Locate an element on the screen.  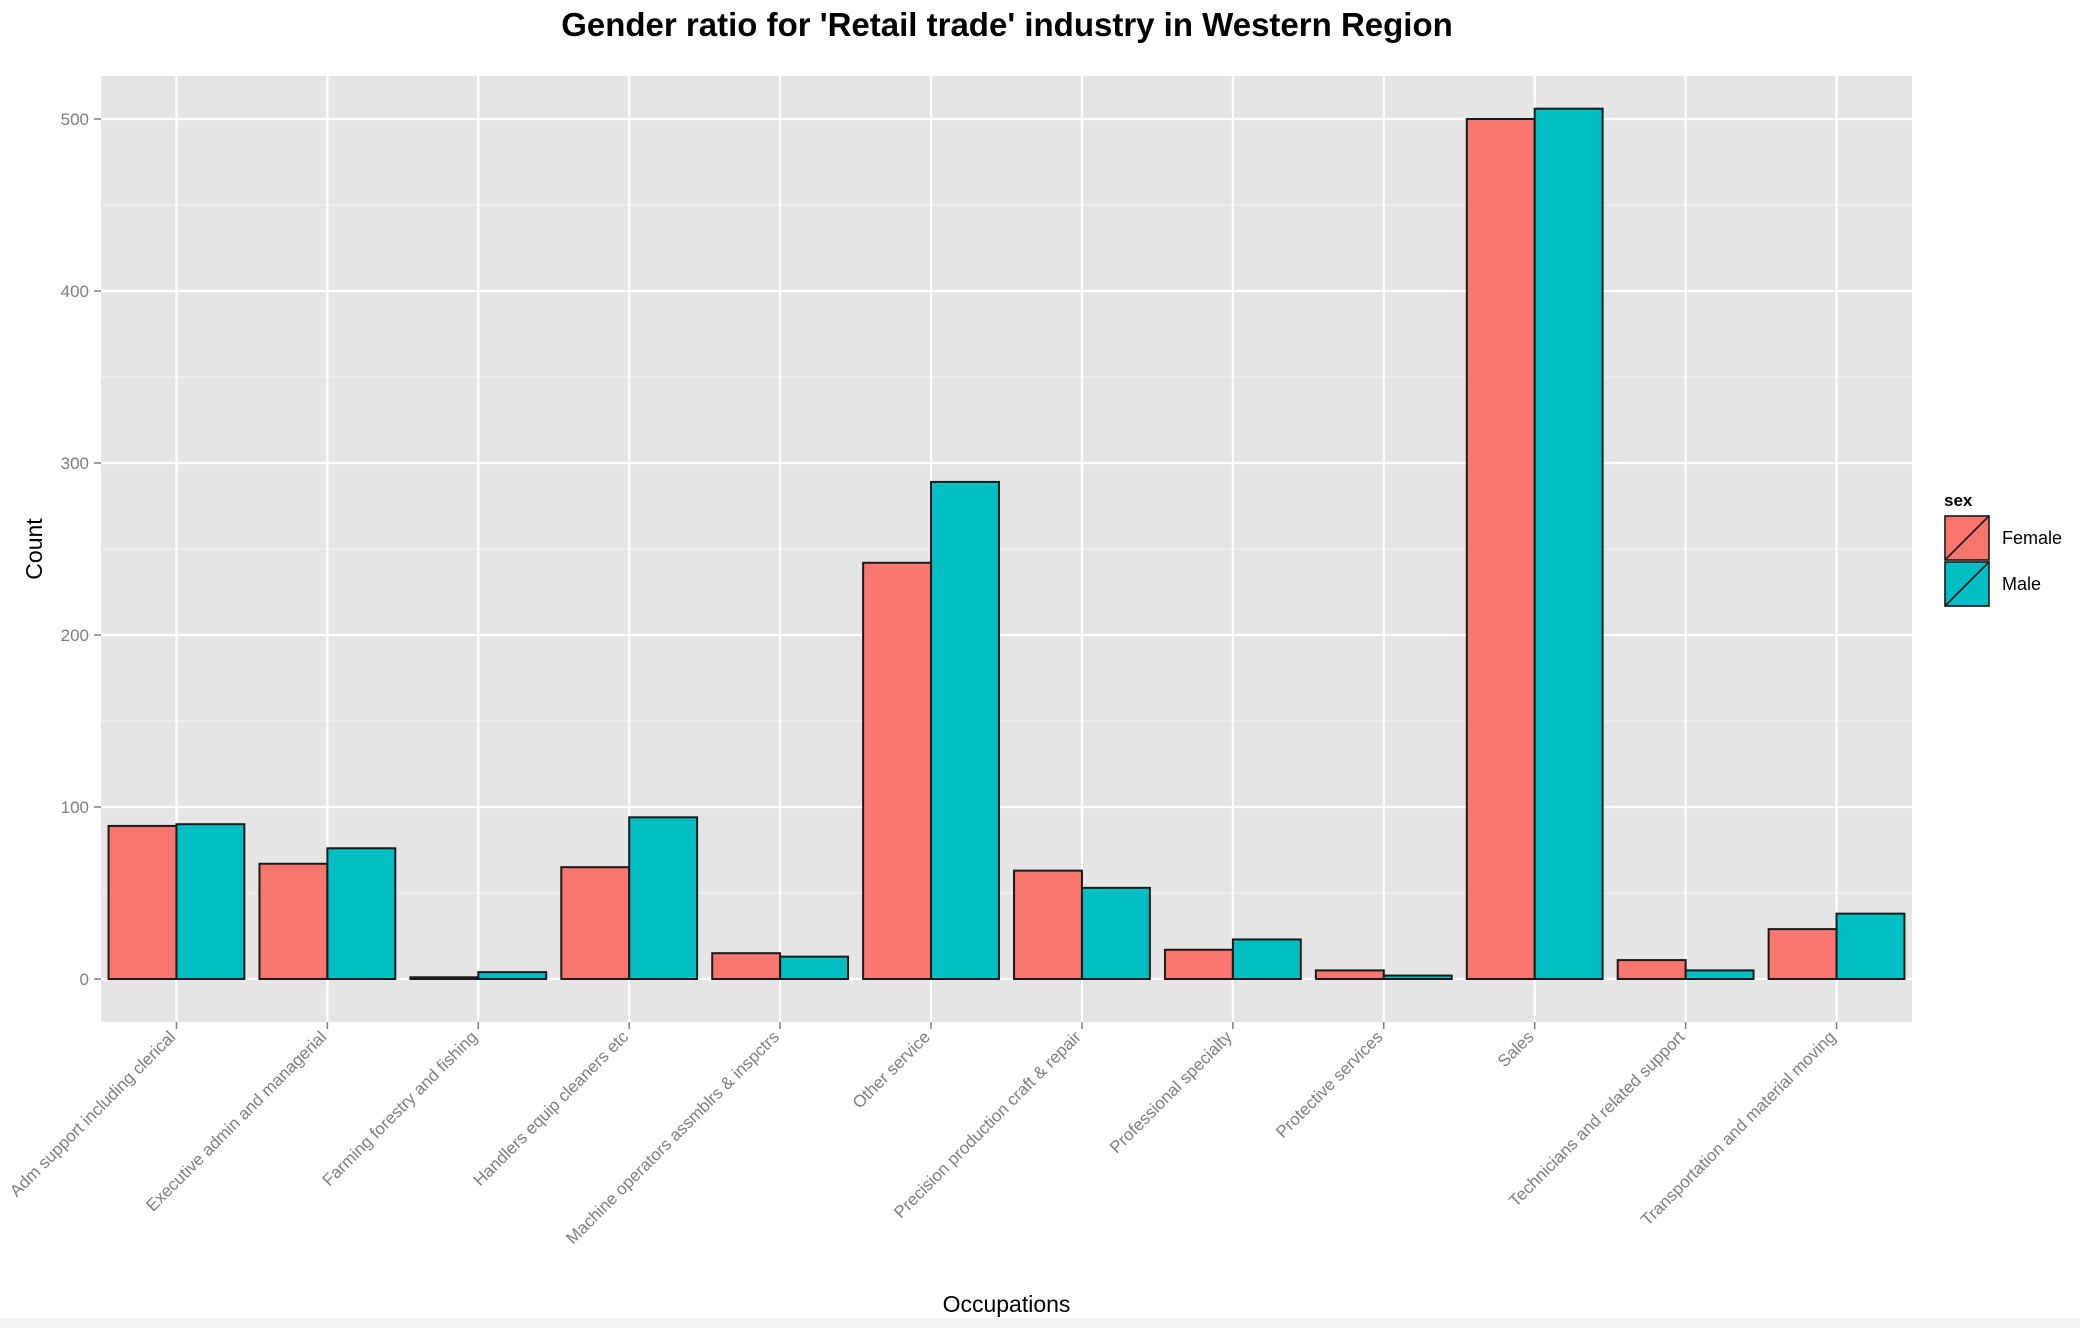
y-axis-title: Count is located at coordinates (34, 549).